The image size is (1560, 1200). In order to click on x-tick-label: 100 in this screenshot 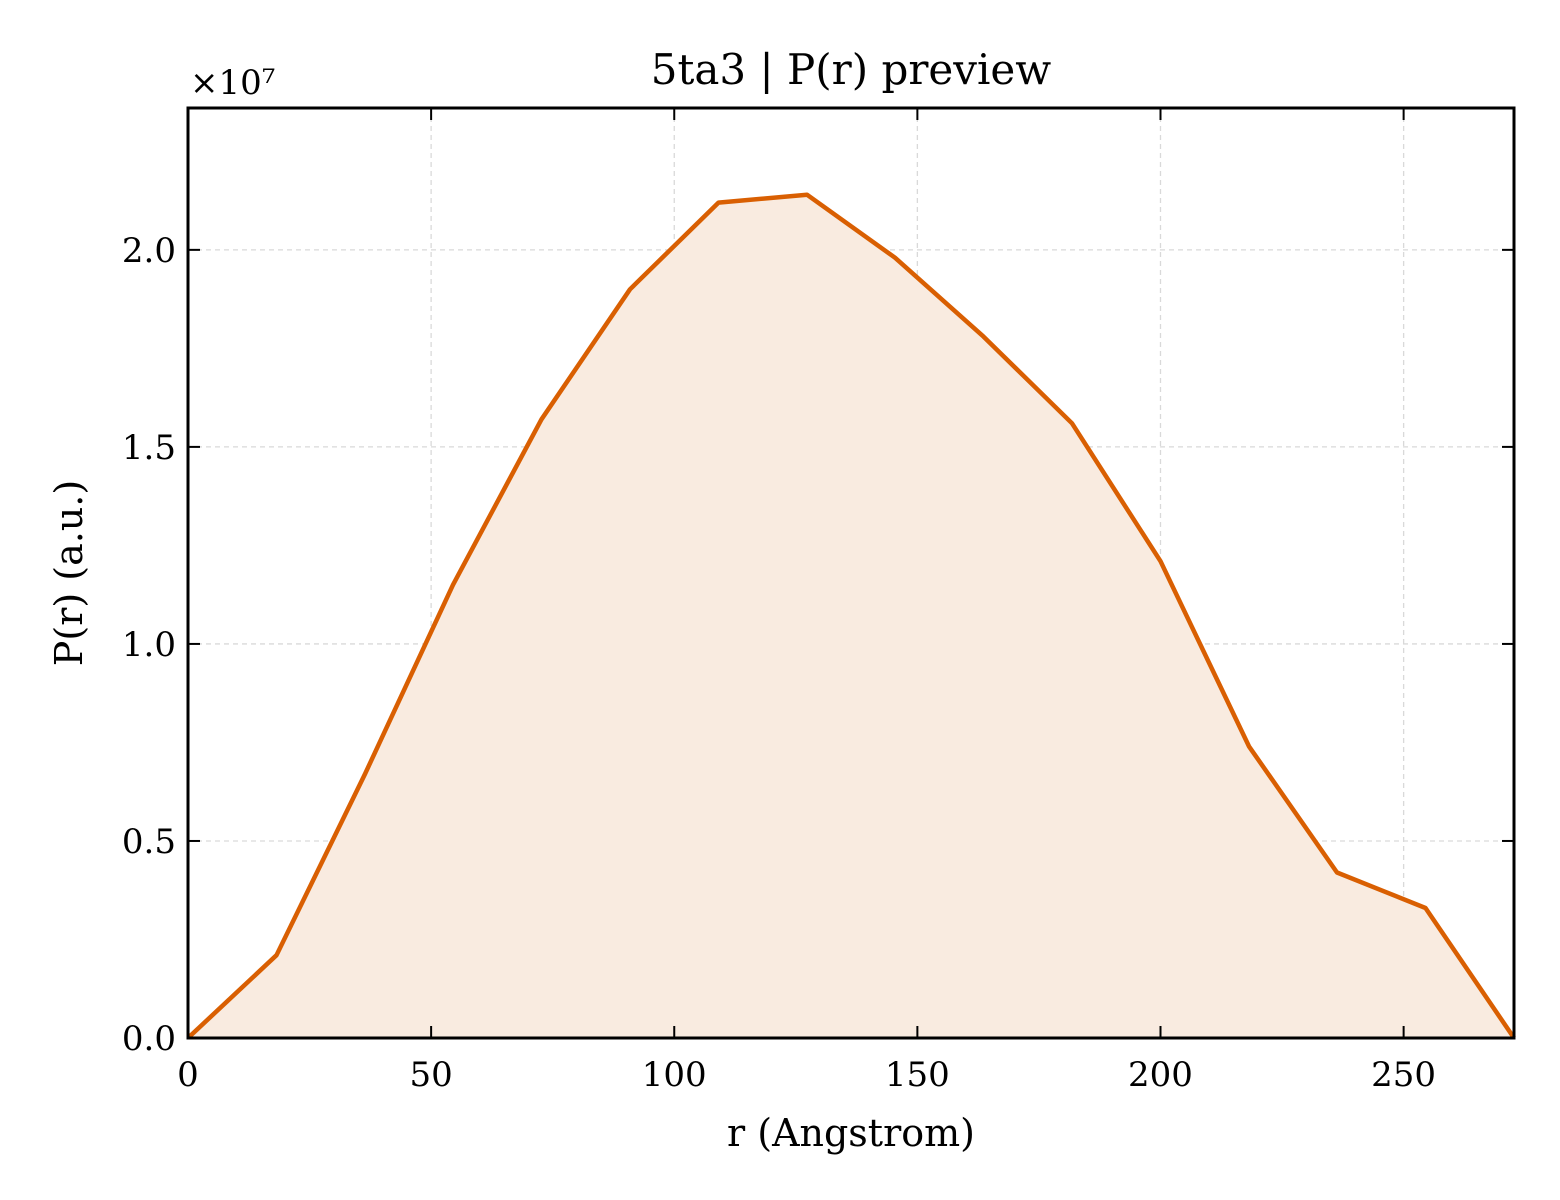, I will do `click(674, 1075)`.